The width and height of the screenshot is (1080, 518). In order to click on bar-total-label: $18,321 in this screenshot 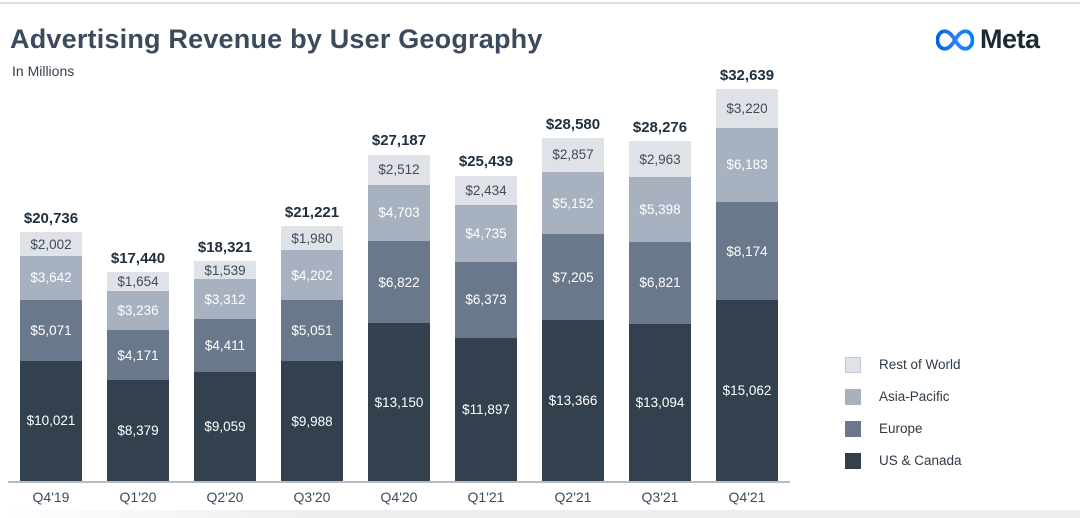, I will do `click(225, 247)`.